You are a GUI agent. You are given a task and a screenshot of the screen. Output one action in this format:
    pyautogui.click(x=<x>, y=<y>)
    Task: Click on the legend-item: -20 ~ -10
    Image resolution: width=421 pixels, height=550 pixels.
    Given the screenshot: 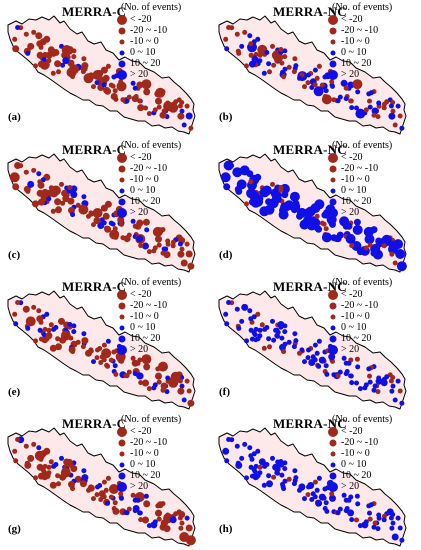 What is the action you would take?
    pyautogui.click(x=372, y=168)
    